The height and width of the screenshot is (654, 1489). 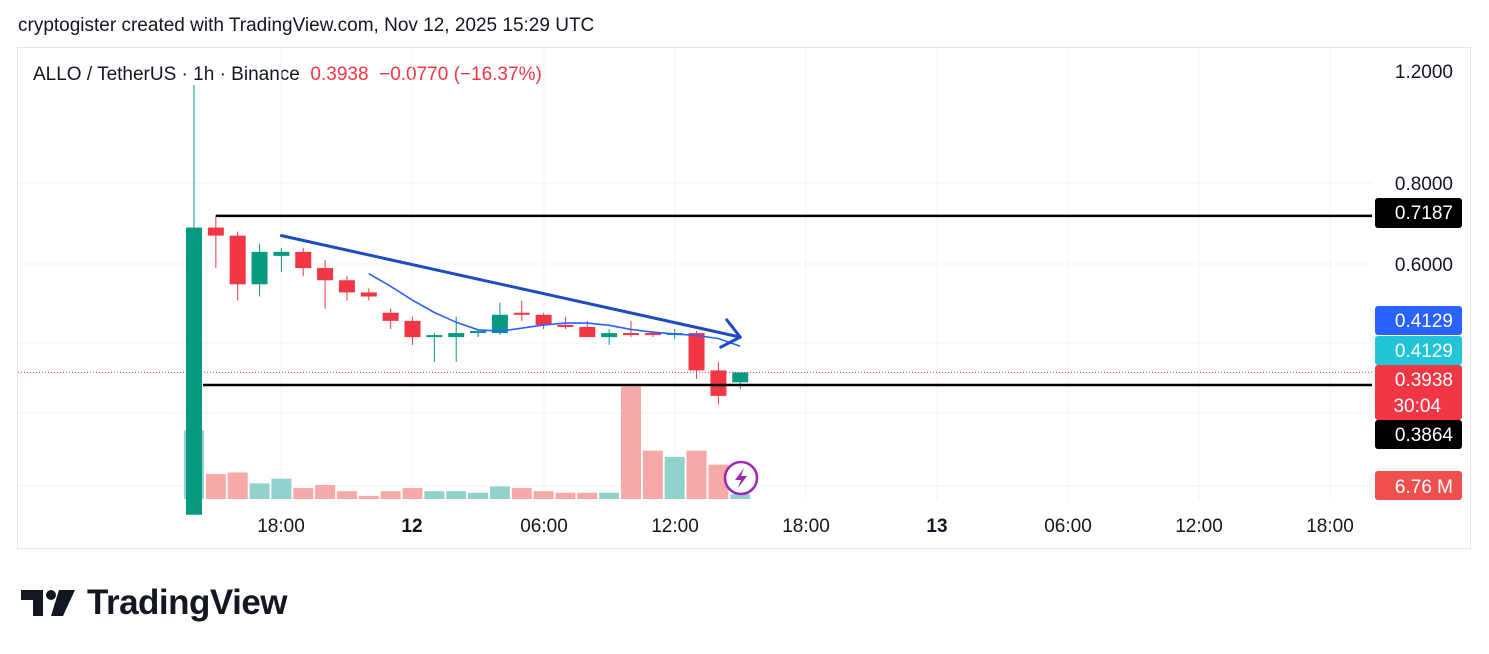 What do you see at coordinates (936, 526) in the screenshot?
I see `x-tick-label: 13` at bounding box center [936, 526].